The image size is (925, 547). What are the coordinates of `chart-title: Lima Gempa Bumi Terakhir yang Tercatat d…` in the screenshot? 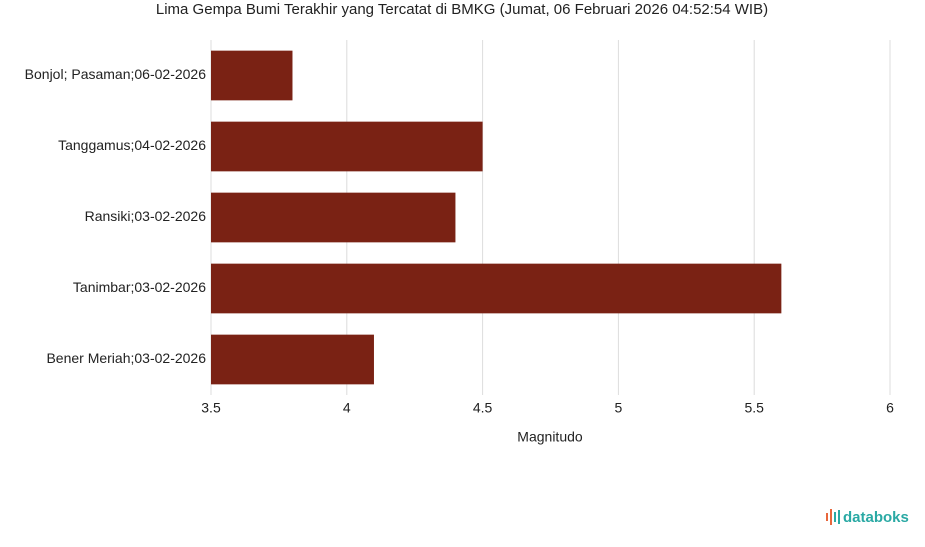 It's located at (462, 9).